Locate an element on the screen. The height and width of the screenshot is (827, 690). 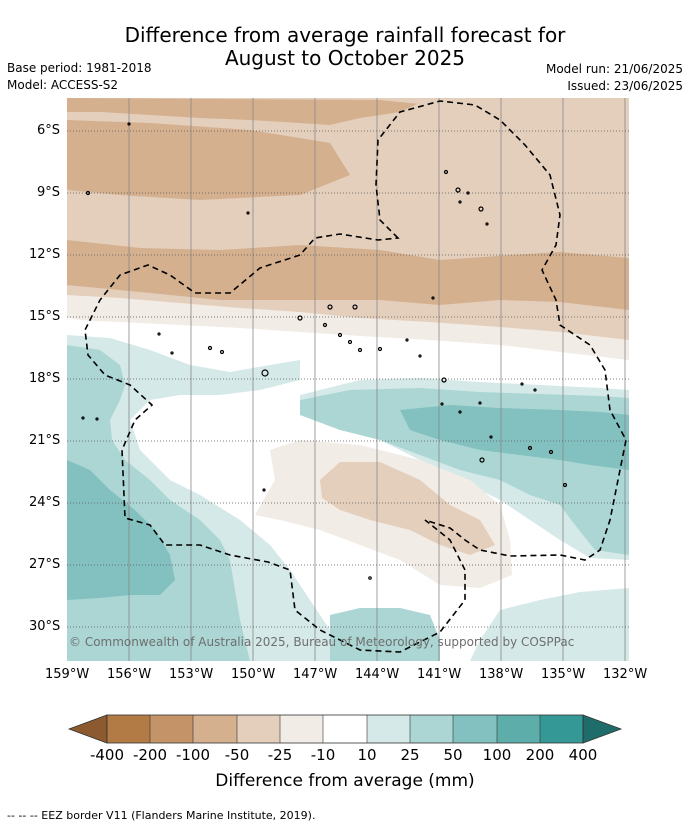
meta-left: Base period: 1981-2018 Model: ACCESS-S2 is located at coordinates (79, 77).